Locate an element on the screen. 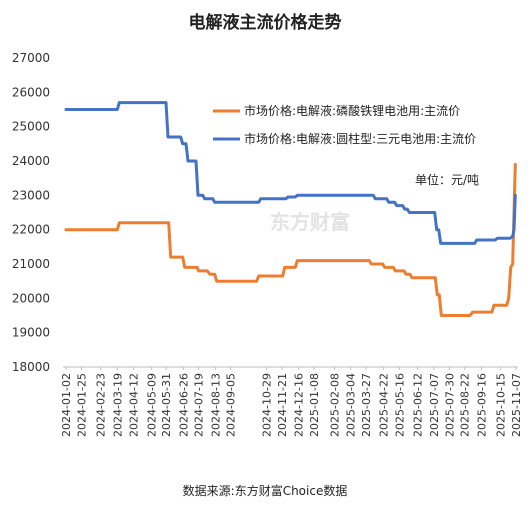 Image resolution: width=531 pixels, height=522 pixels. x-tick-label: 2025-03-27 is located at coordinates (366, 405).